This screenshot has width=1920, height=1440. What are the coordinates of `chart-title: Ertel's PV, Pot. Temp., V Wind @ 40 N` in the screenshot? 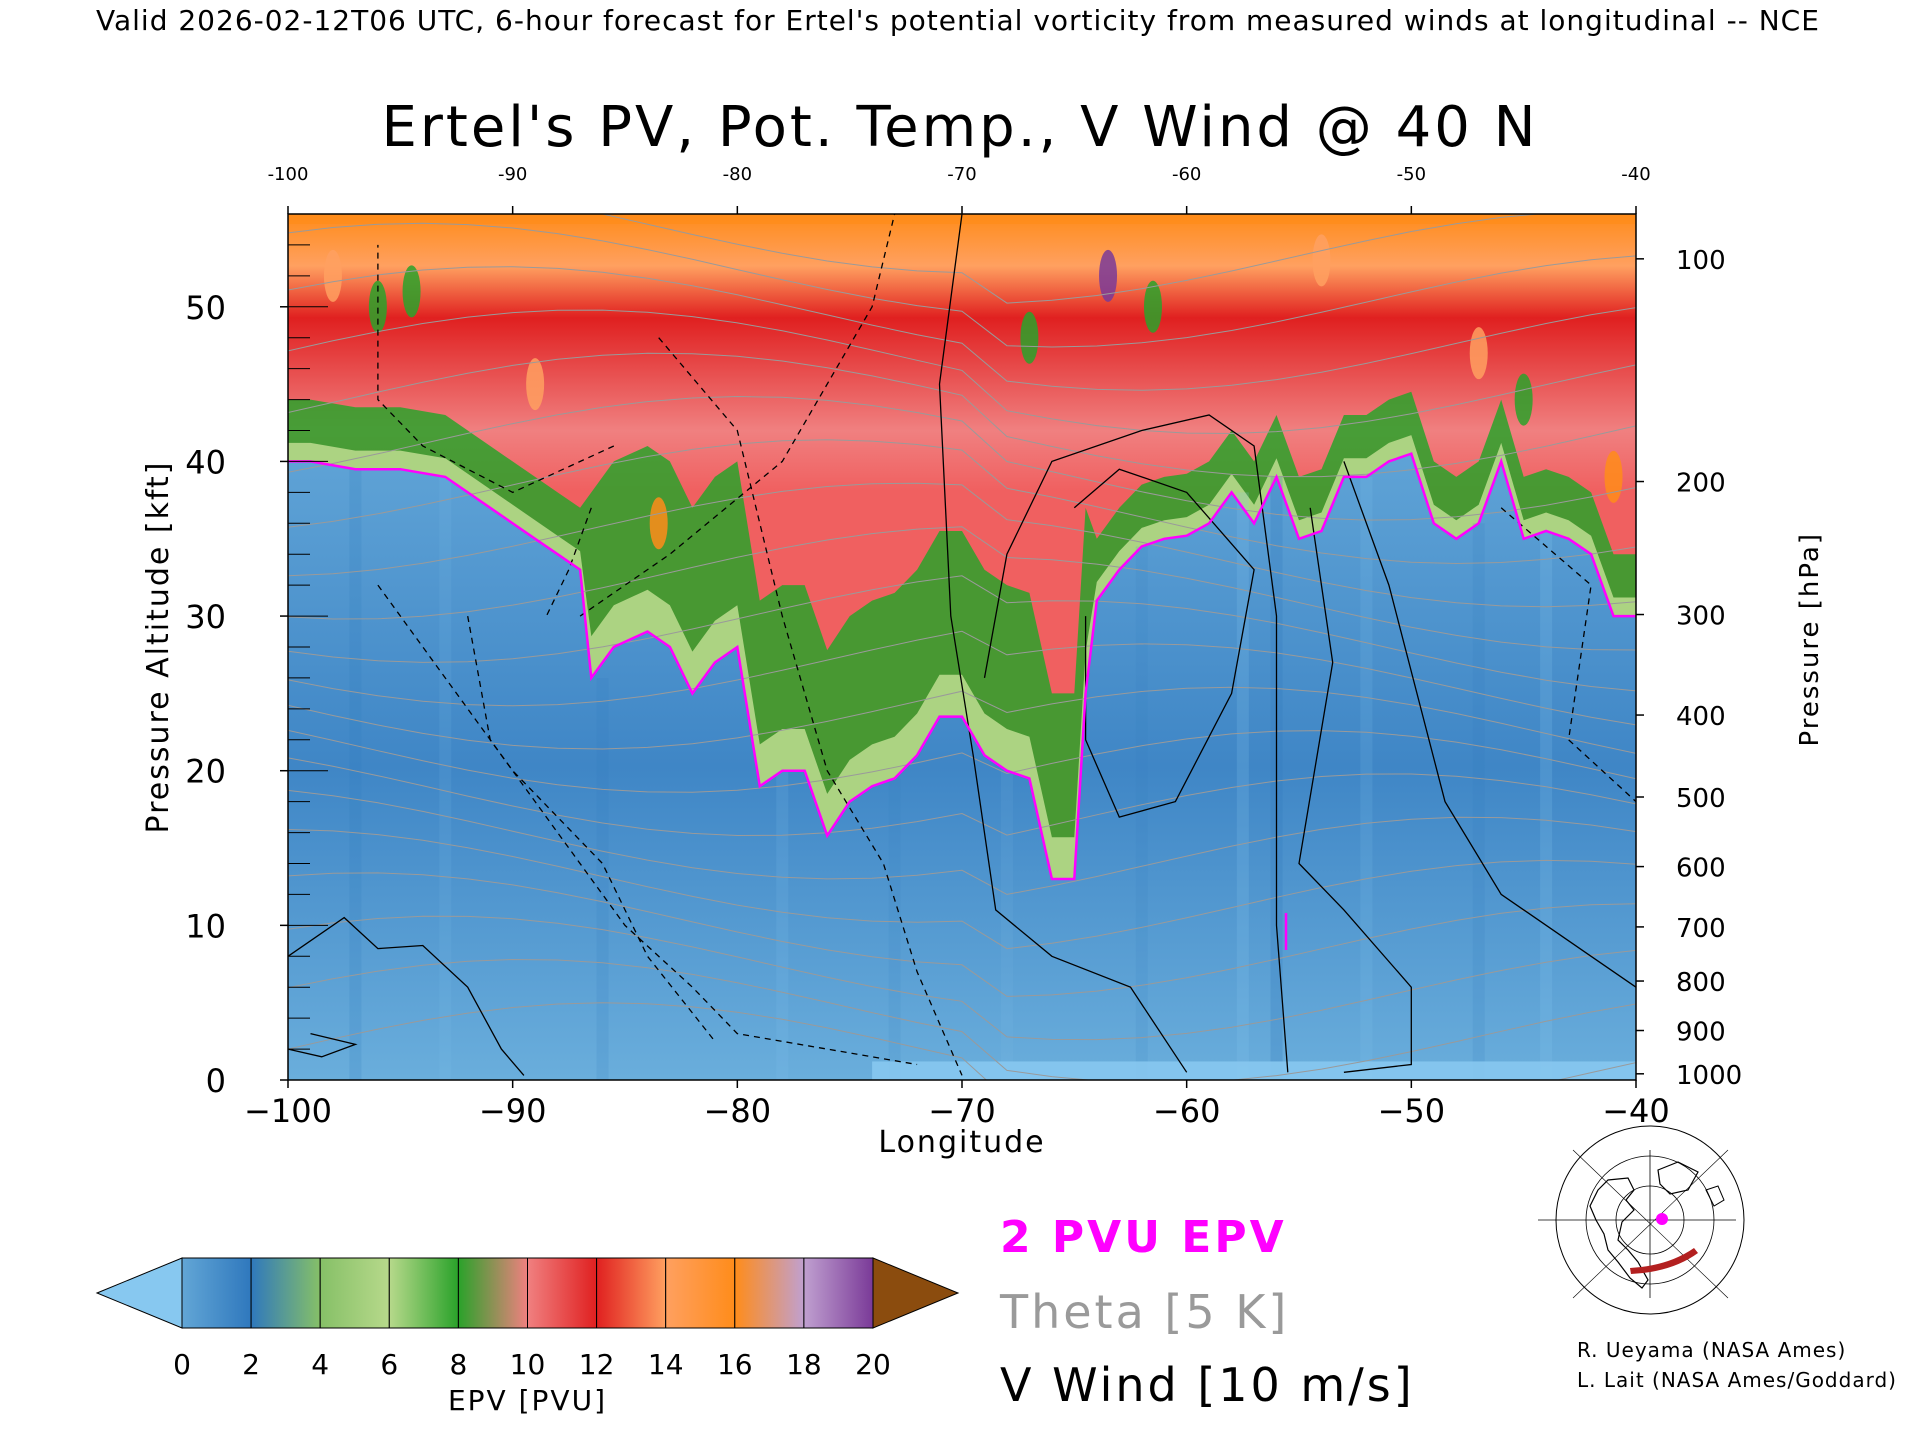 It's located at (960, 127).